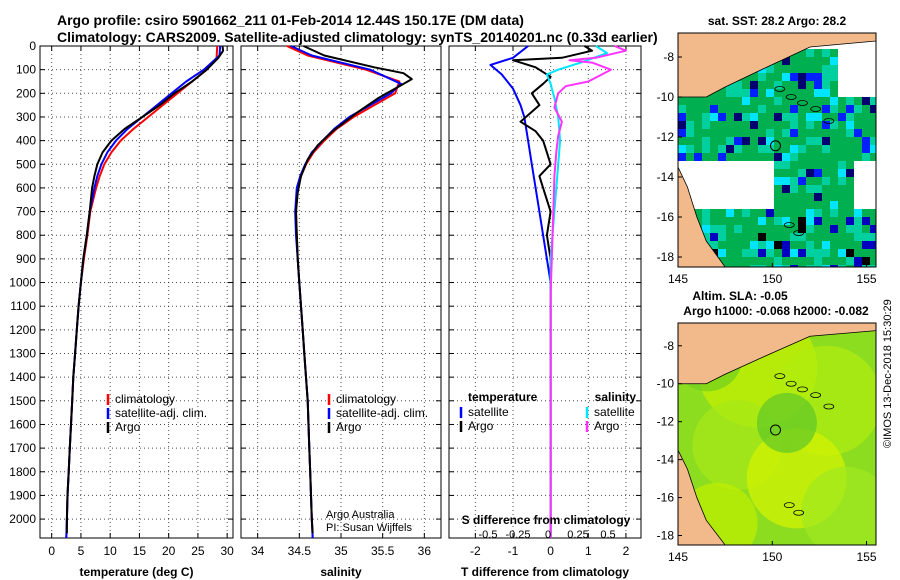 This screenshot has height=580, width=900. I want to click on island, so click(791, 383).